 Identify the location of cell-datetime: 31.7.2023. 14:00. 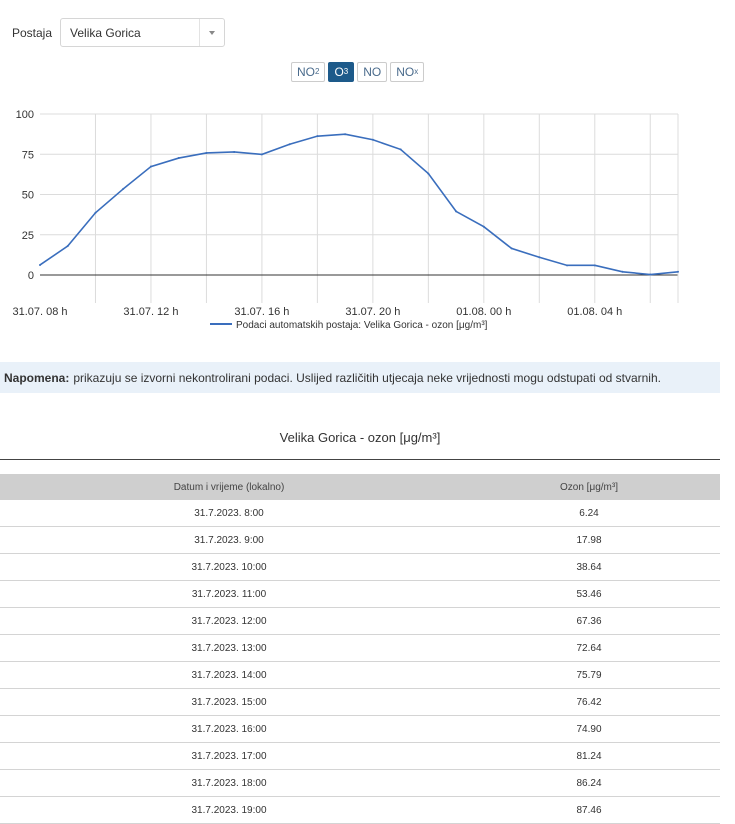
(229, 675).